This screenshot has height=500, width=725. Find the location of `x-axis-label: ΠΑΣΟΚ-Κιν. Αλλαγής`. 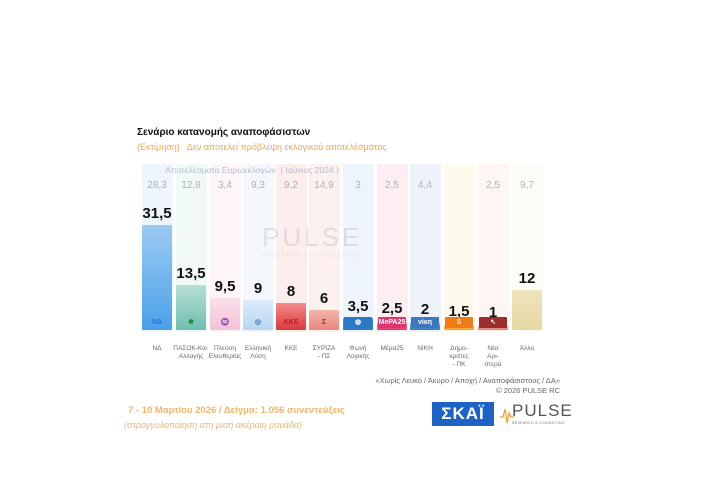

x-axis-label: ΠΑΣΟΚ-Κιν. Αλλαγής is located at coordinates (191, 352).